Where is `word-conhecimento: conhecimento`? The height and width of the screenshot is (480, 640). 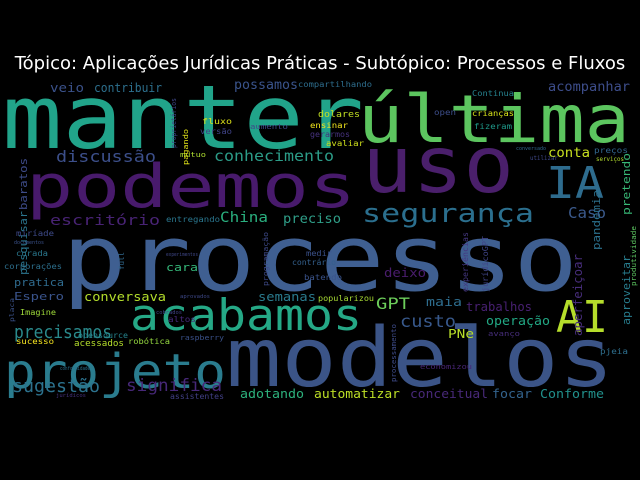
word-conhecimento: conhecimento is located at coordinates (274, 156).